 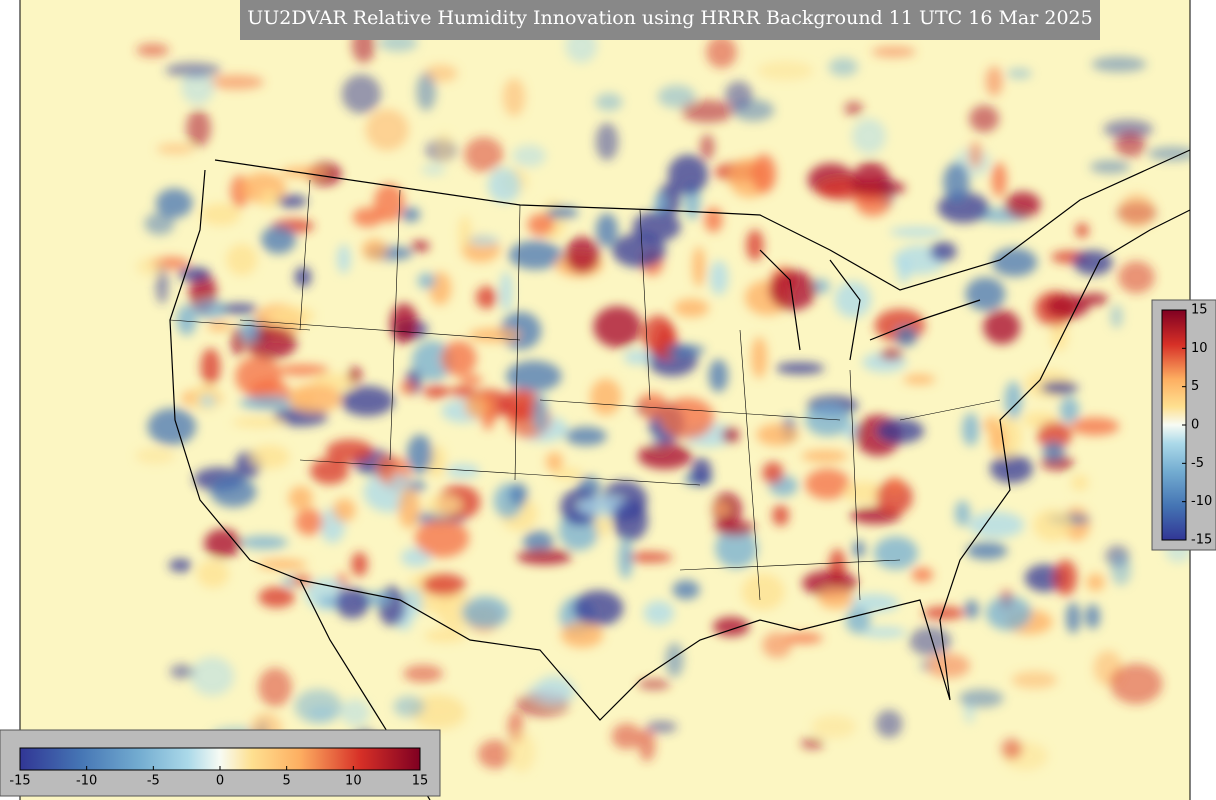 What do you see at coordinates (1201, 501) in the screenshot?
I see `colorbar-tick-label: -10` at bounding box center [1201, 501].